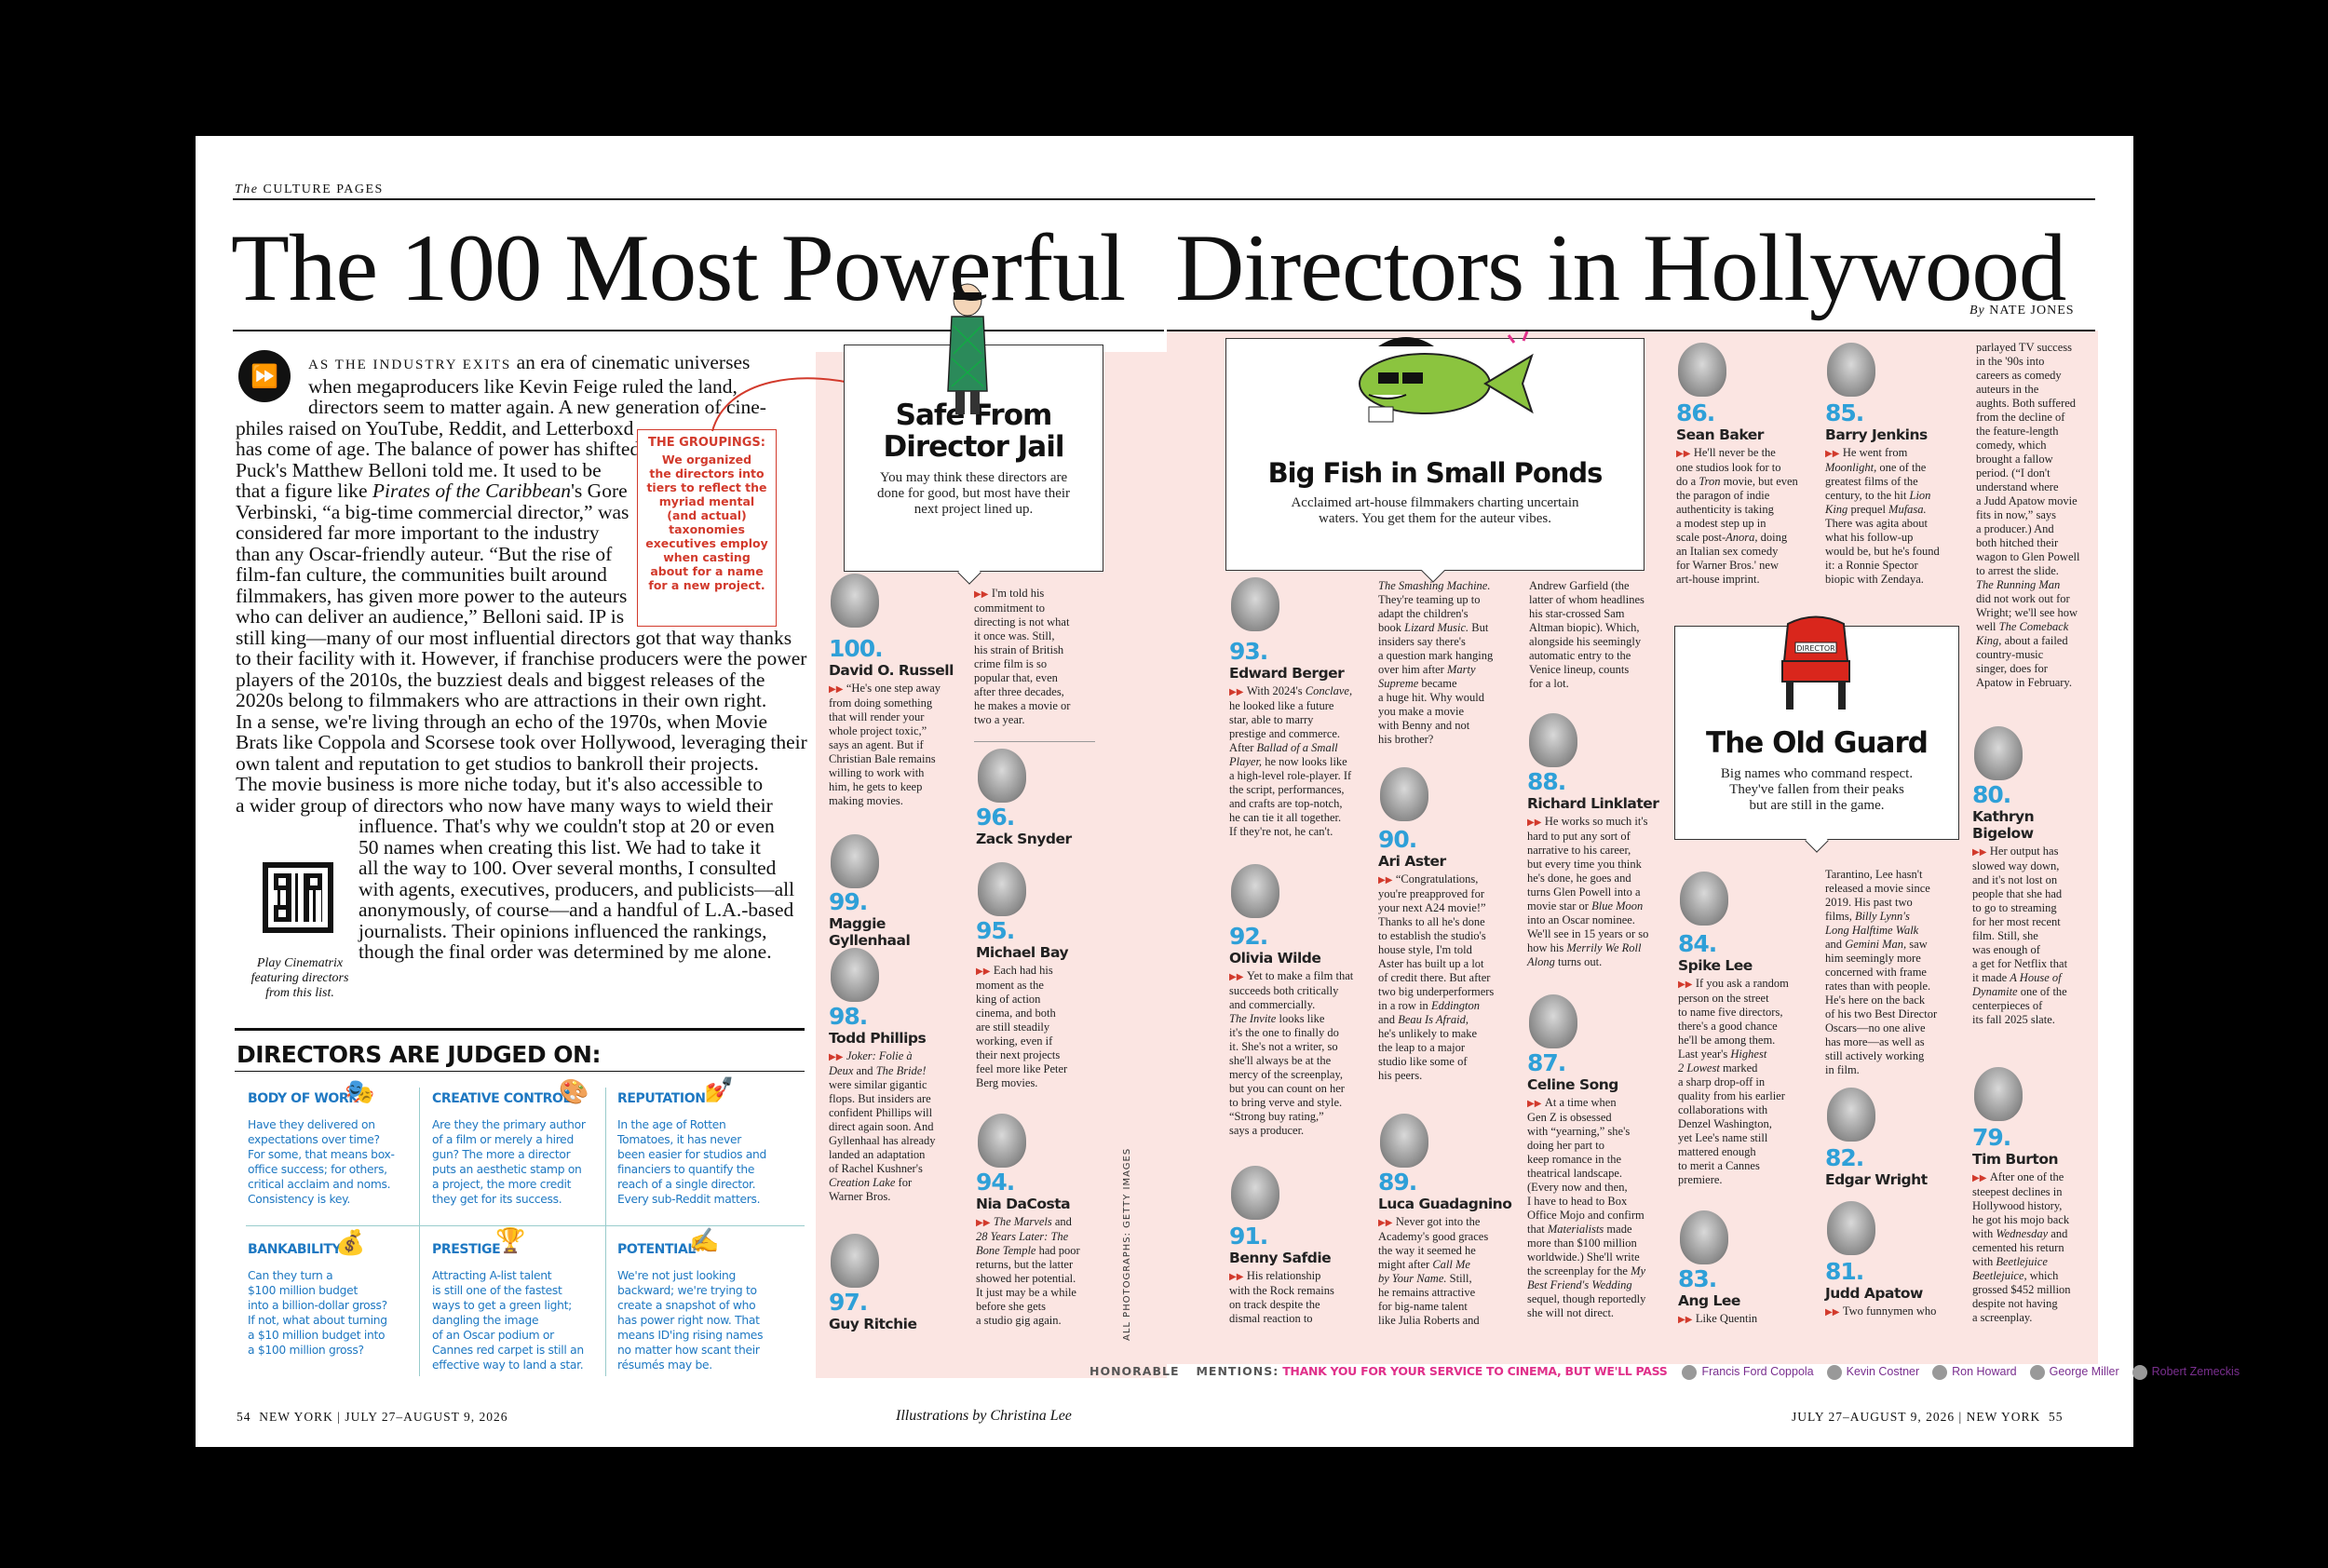 Image resolution: width=2328 pixels, height=1568 pixels. I want to click on entry-82: 82. Edgar Wright, so click(1876, 1166).